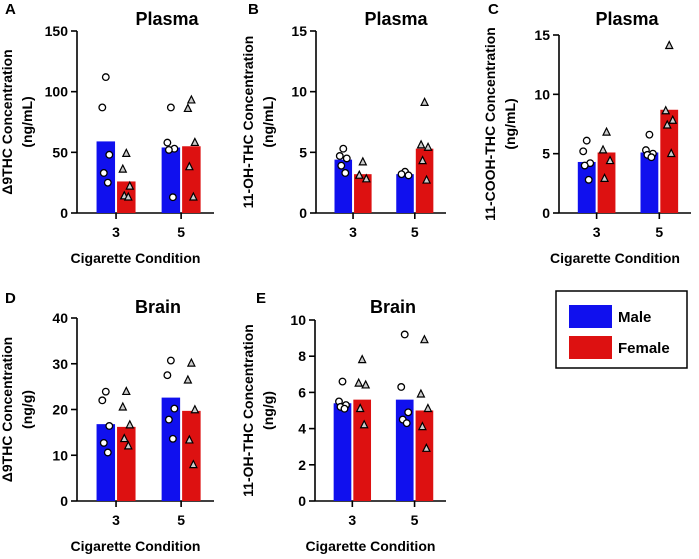 The image size is (699, 559). I want to click on legend: Male Female, so click(621, 329).